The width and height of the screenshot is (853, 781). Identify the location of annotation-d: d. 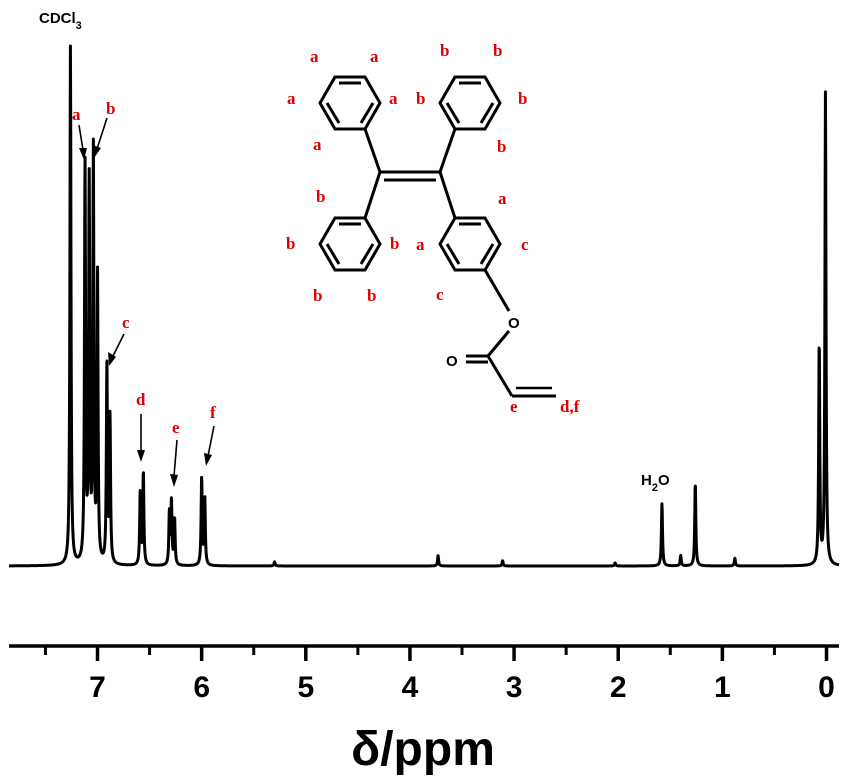
(141, 399).